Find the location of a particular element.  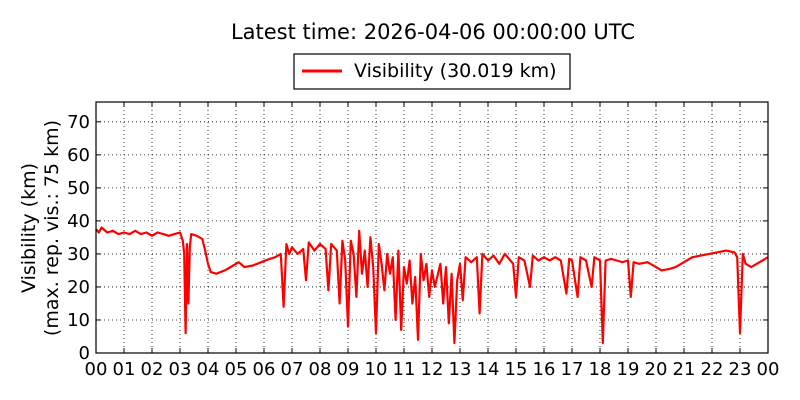

x-tick-label: 05 is located at coordinates (236, 369).